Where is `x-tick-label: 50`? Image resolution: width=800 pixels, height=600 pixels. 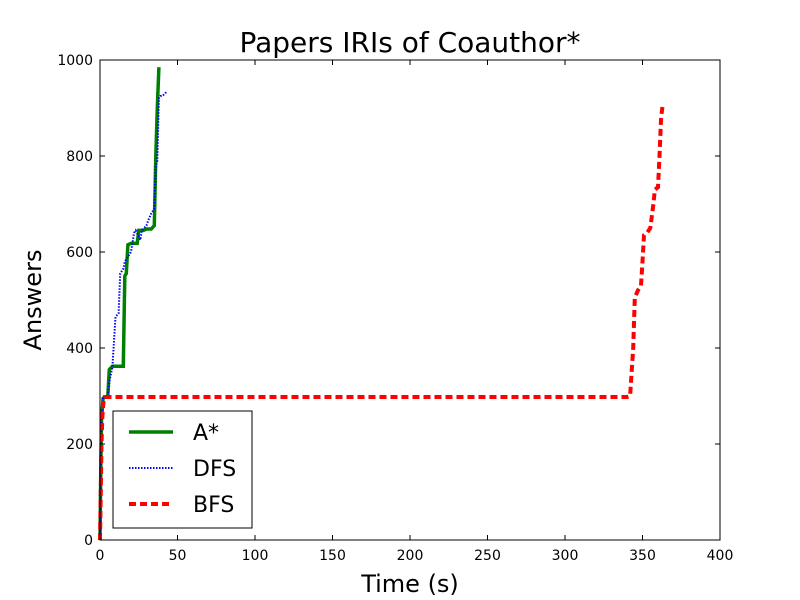 x-tick-label: 50 is located at coordinates (178, 556).